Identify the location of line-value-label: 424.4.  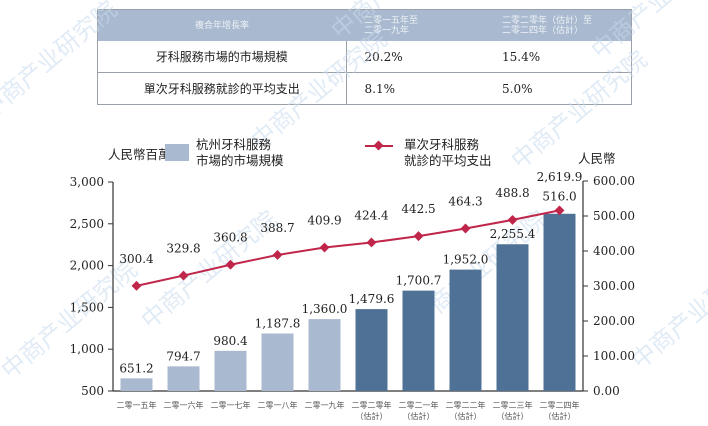
(371, 215).